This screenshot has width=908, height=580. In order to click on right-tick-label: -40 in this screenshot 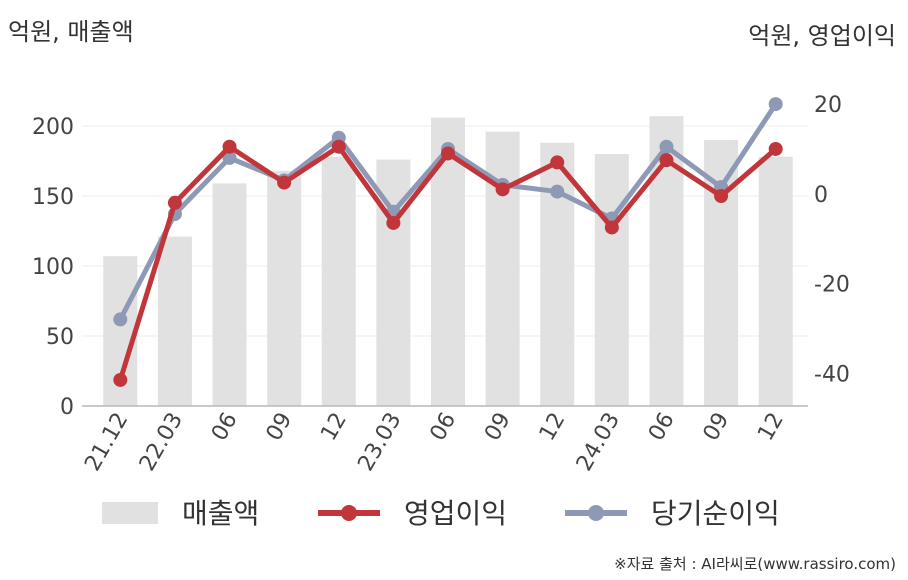, I will do `click(832, 374)`.